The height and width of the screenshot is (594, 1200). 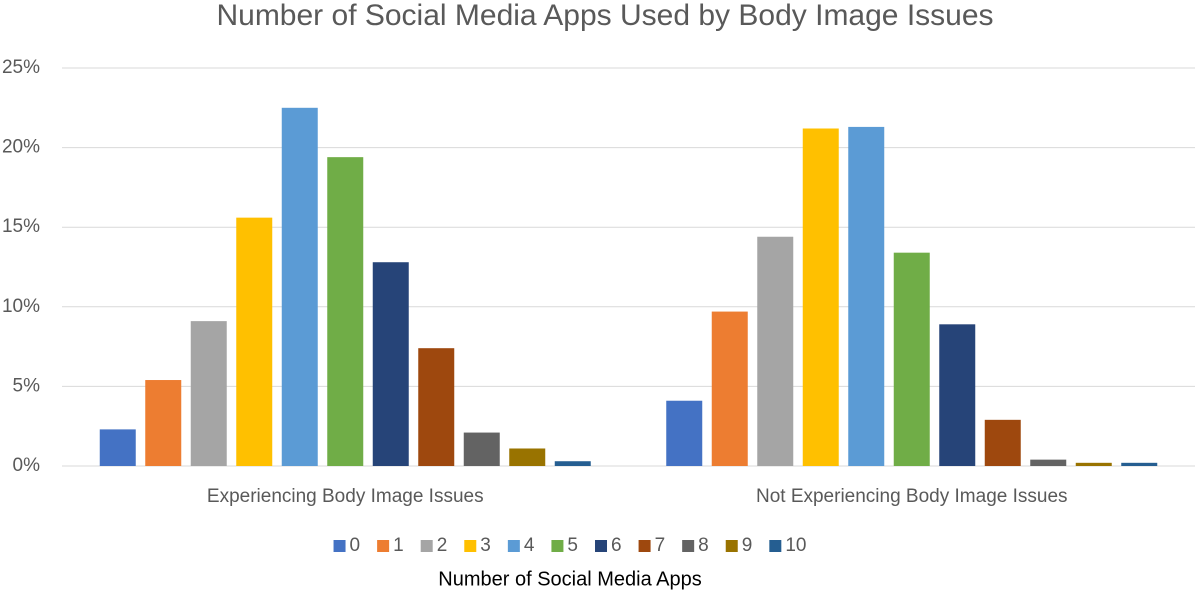 I want to click on legend-label: 0, so click(x=355, y=545).